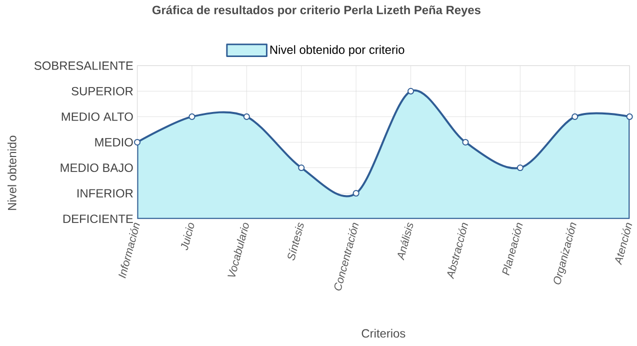 Image resolution: width=637 pixels, height=346 pixels. Describe the element at coordinates (337, 50) in the screenshot. I see `legend-label: Nivel obtenido por criterio` at that location.